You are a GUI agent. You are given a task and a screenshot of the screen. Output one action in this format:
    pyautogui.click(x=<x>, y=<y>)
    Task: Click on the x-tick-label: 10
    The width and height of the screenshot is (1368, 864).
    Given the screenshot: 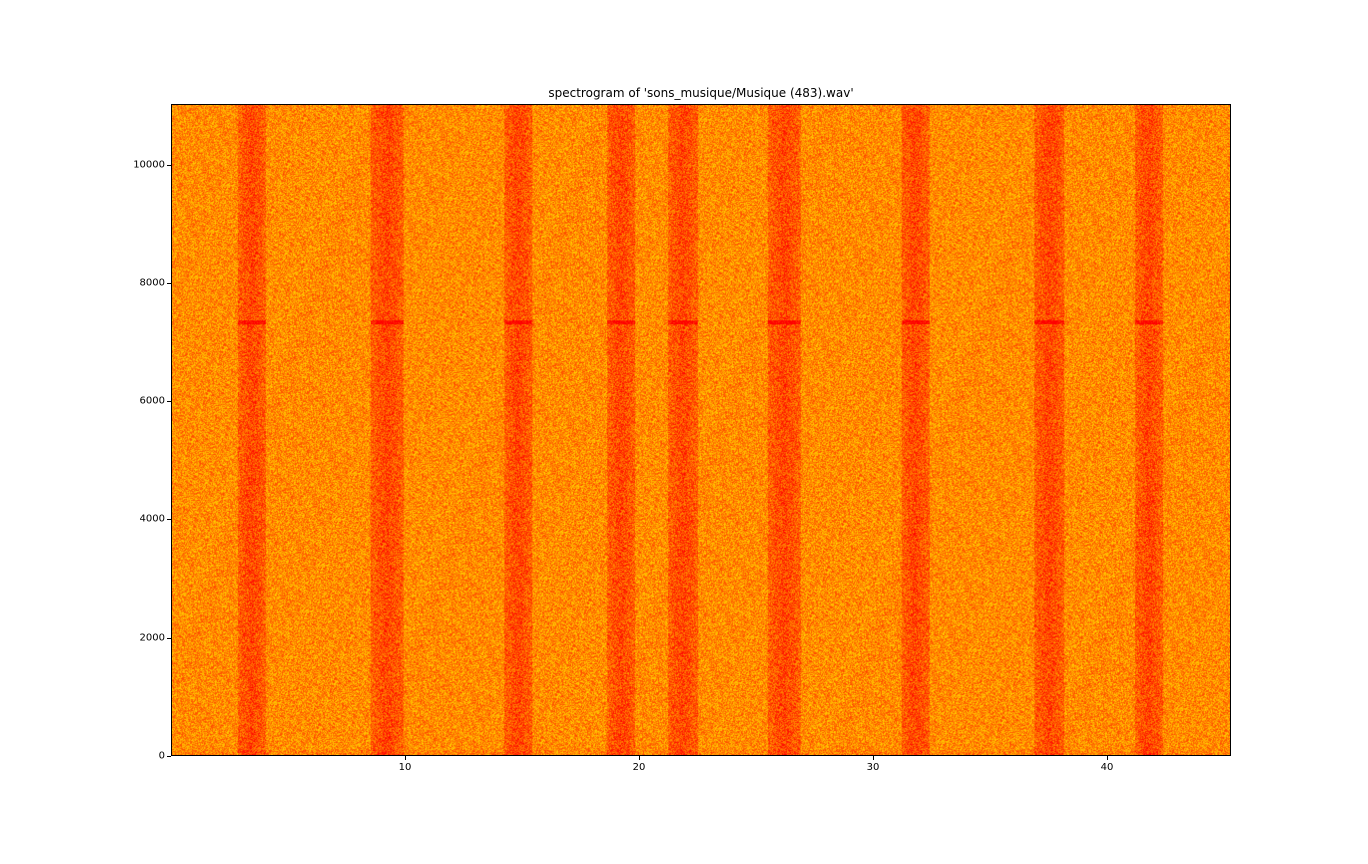 What is the action you would take?
    pyautogui.click(x=405, y=767)
    